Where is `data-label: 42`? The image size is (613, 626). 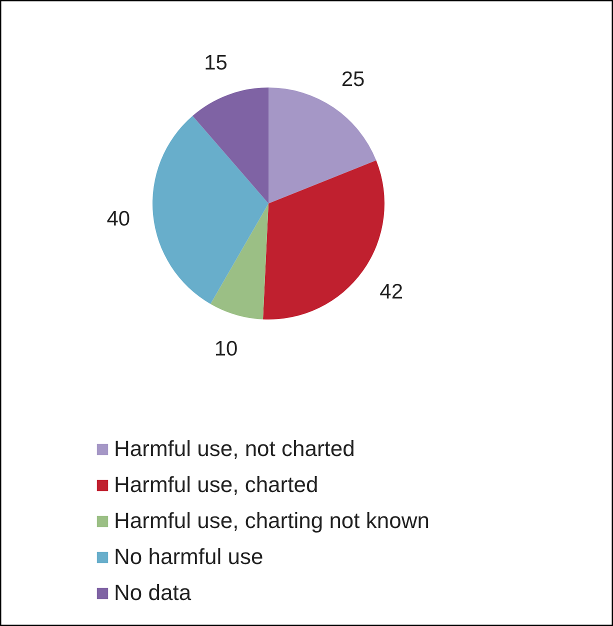
data-label: 42 is located at coordinates (392, 292).